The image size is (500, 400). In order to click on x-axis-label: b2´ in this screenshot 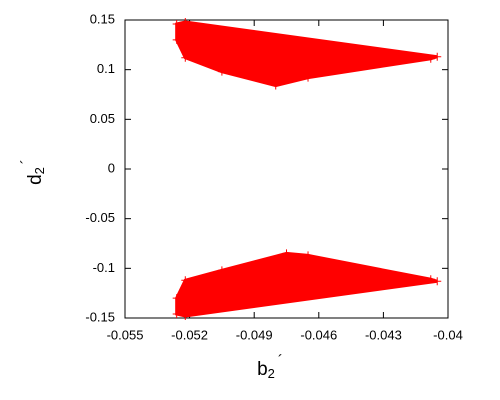, I will do `click(270, 366)`.